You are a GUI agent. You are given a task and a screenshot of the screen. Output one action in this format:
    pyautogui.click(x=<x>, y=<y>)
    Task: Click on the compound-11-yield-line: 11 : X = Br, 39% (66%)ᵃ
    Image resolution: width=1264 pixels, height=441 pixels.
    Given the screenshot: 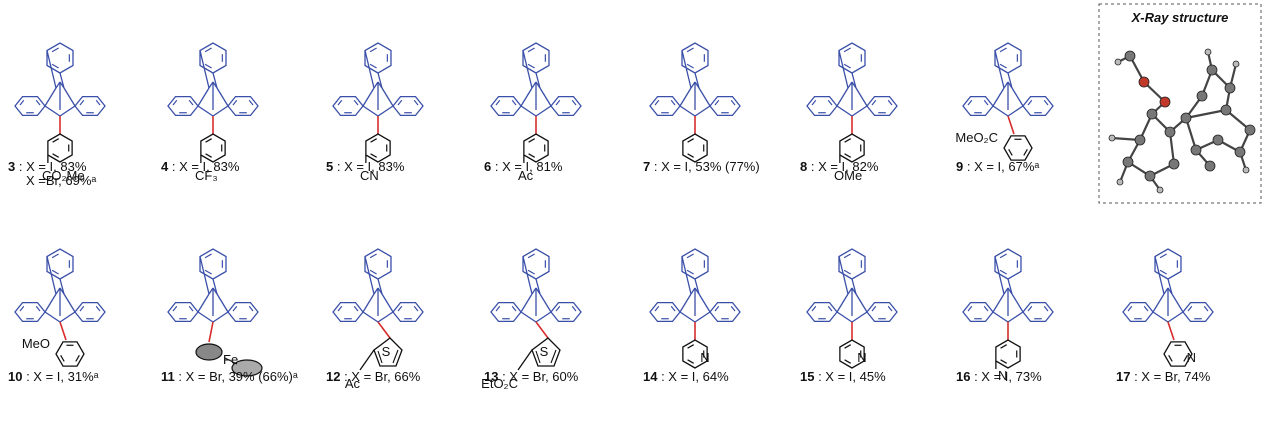 What is the action you would take?
    pyautogui.click(x=229, y=376)
    